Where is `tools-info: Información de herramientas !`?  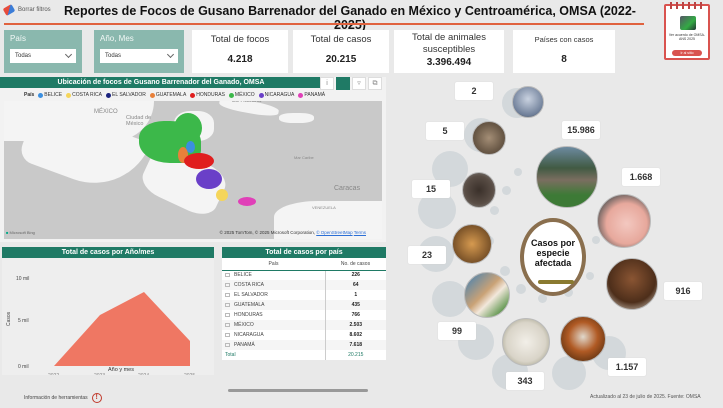 tools-info: Información de herramientas ! is located at coordinates (63, 398).